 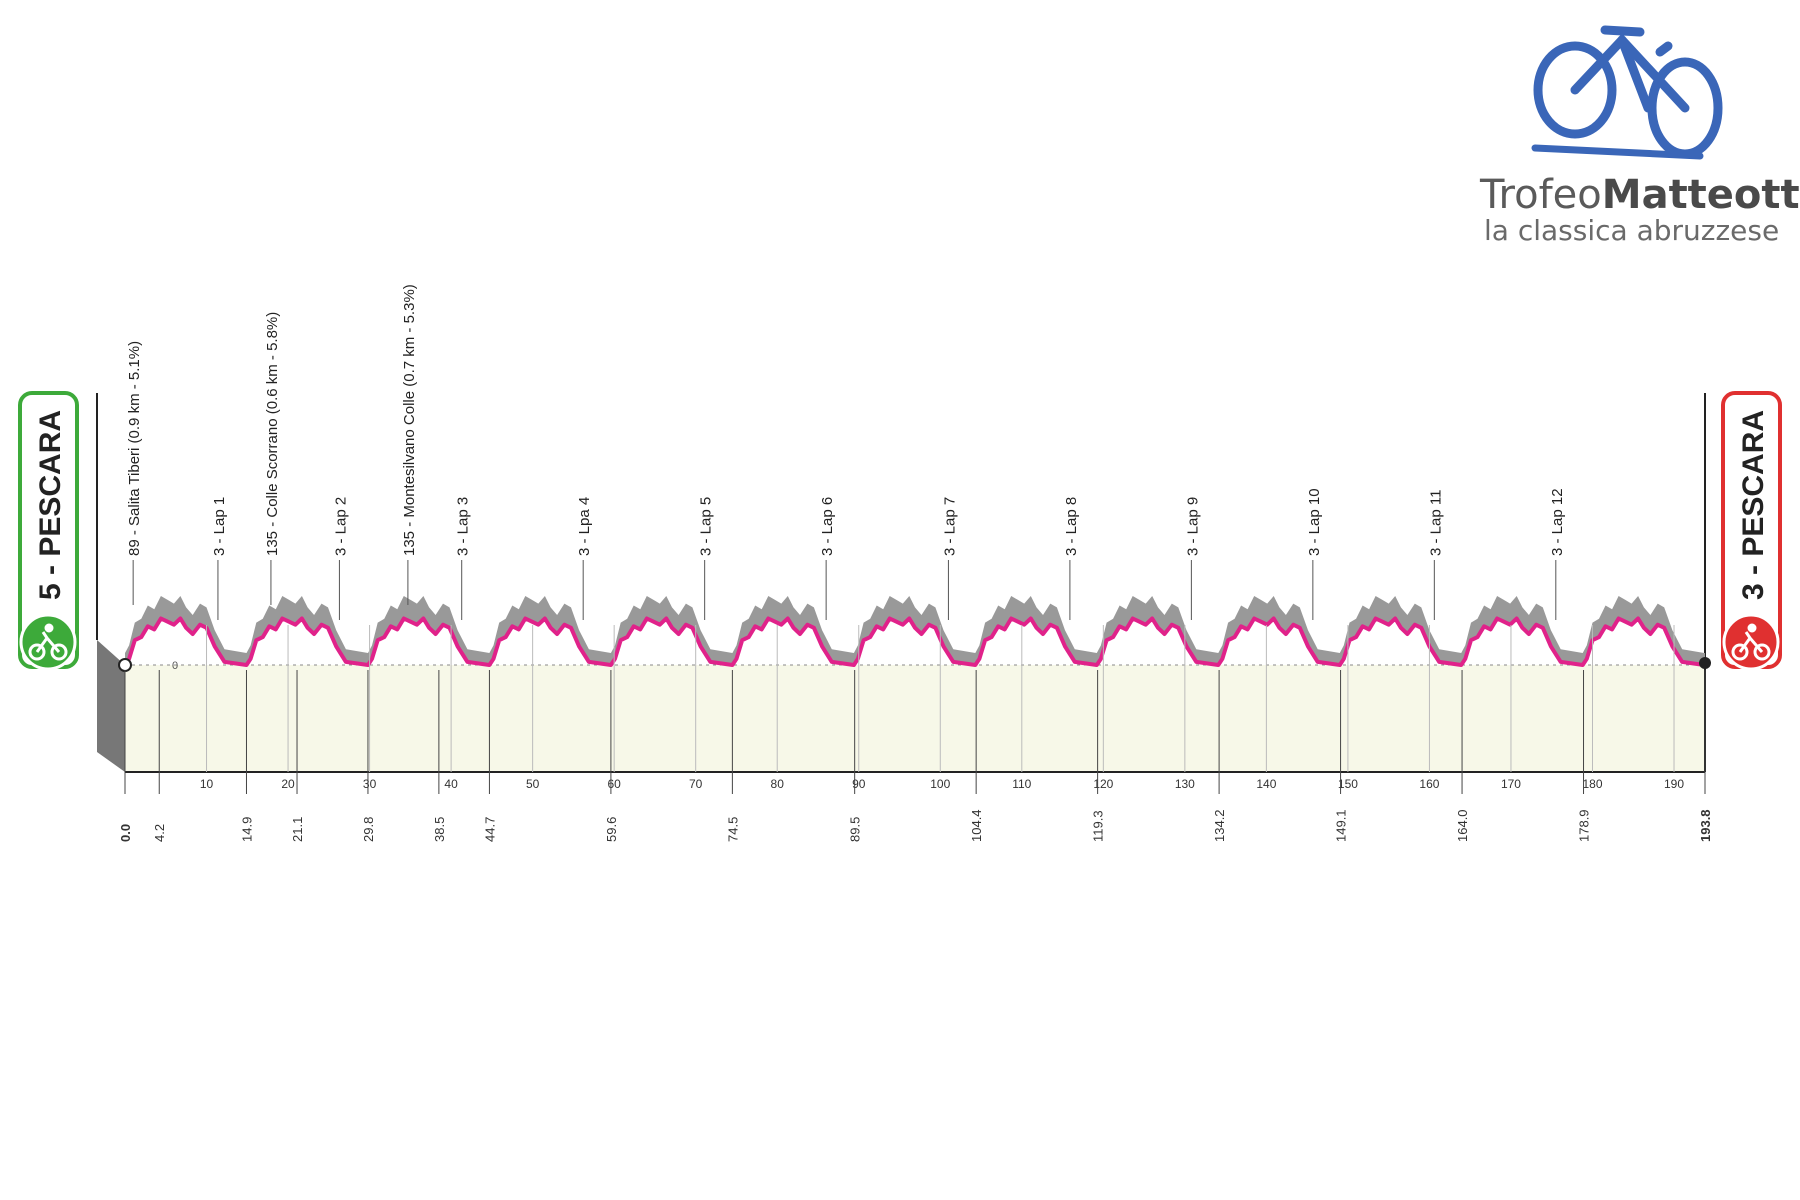 What do you see at coordinates (272, 434) in the screenshot?
I see `climb-label: 135 - Colle Scorrano (0.6 km - 5.8%)` at bounding box center [272, 434].